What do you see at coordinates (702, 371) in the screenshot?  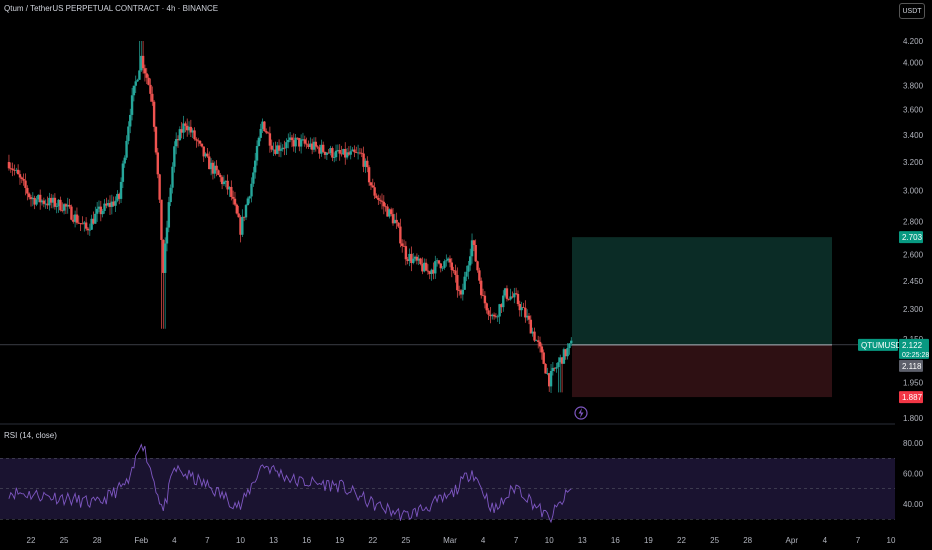 I see `loss-zone` at bounding box center [702, 371].